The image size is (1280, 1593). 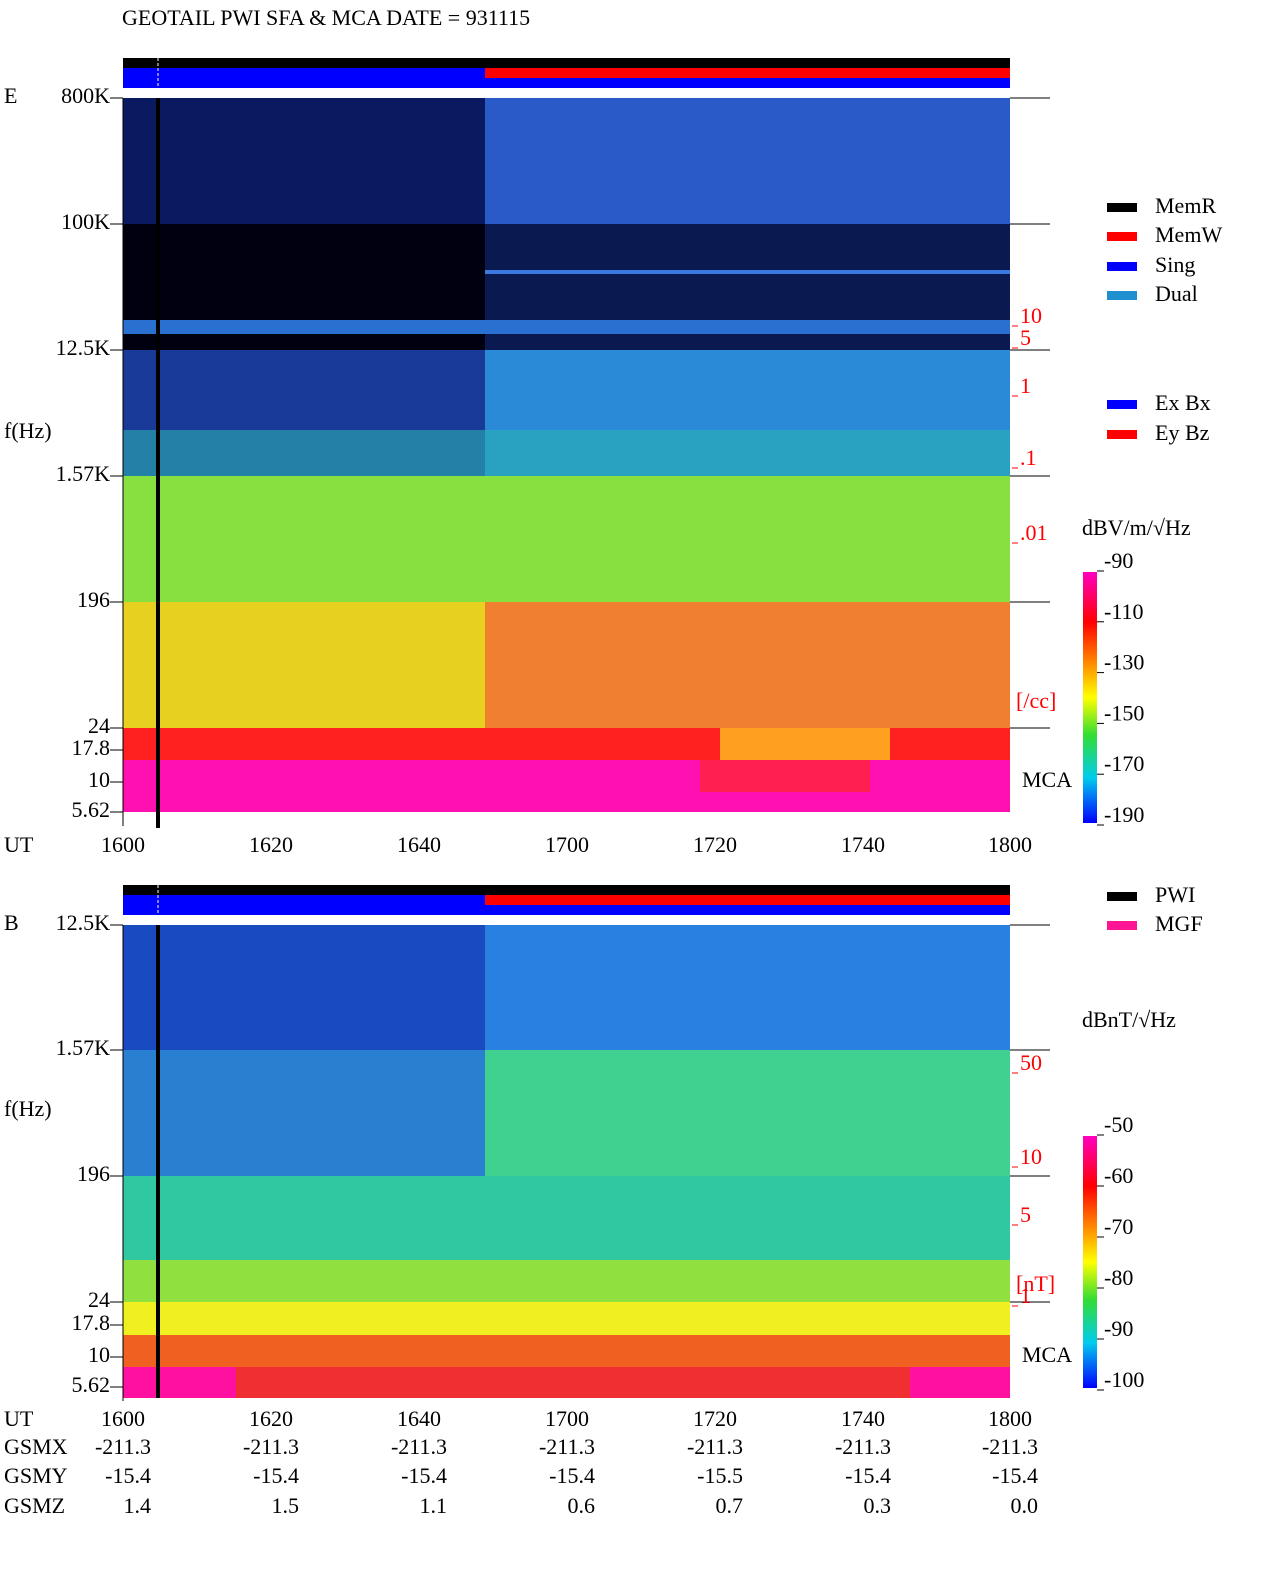 What do you see at coordinates (1025, 1505) in the screenshot?
I see `orbit-value: 0.0` at bounding box center [1025, 1505].